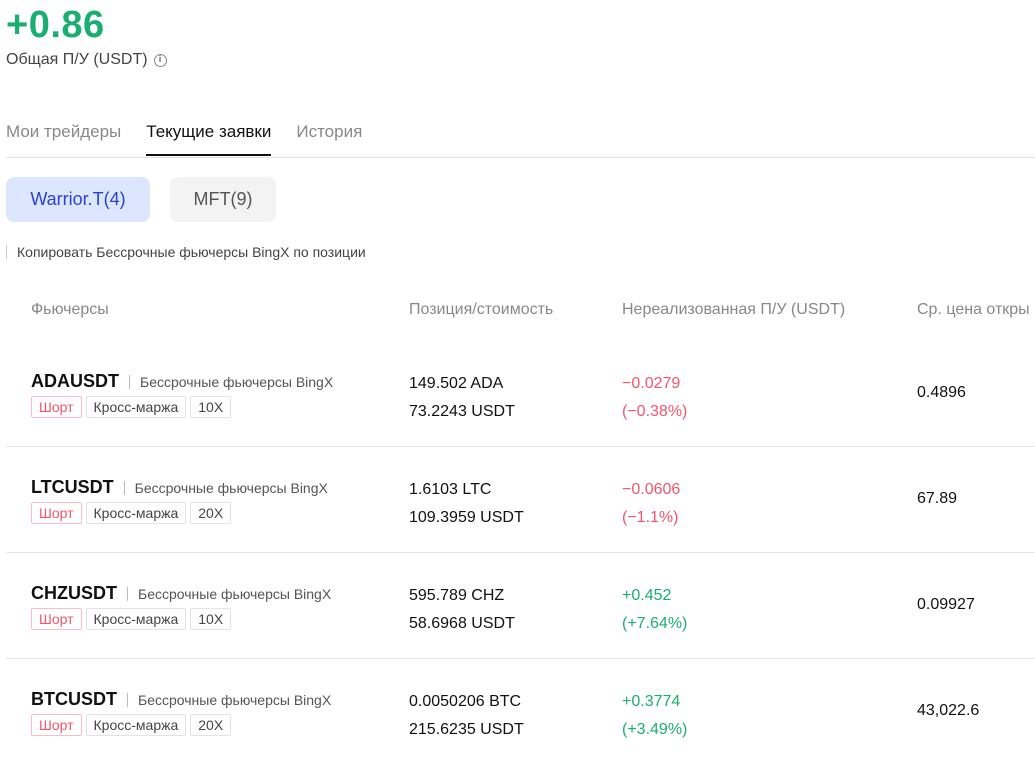 Image resolution: width=1035 pixels, height=764 pixels. What do you see at coordinates (654, 610) in the screenshot?
I see `pnl-cell: +0.452 (+7.64%)` at bounding box center [654, 610].